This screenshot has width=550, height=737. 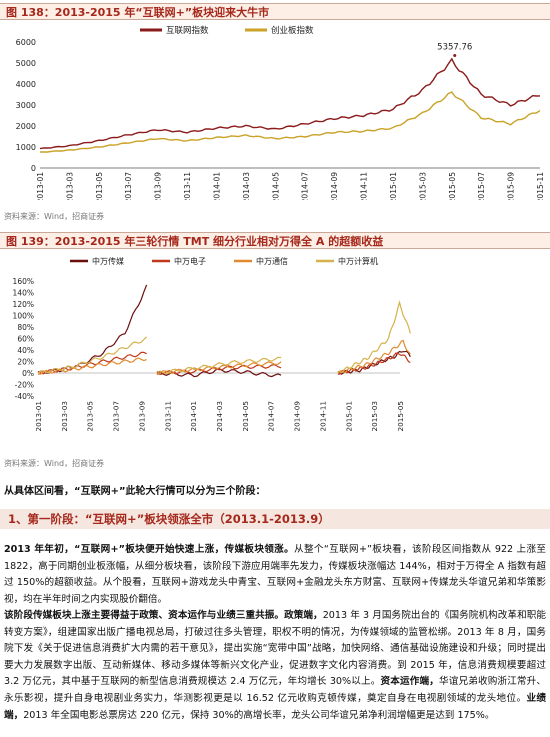 I want to click on y-tick-label: 6000, so click(x=26, y=42).